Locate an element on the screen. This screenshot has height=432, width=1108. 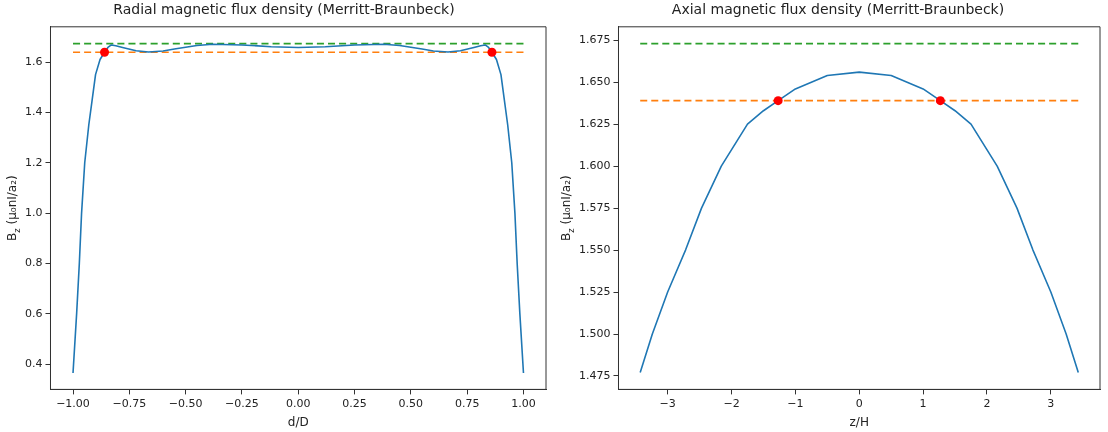
x-tick-label: −0.25 is located at coordinates (242, 403).